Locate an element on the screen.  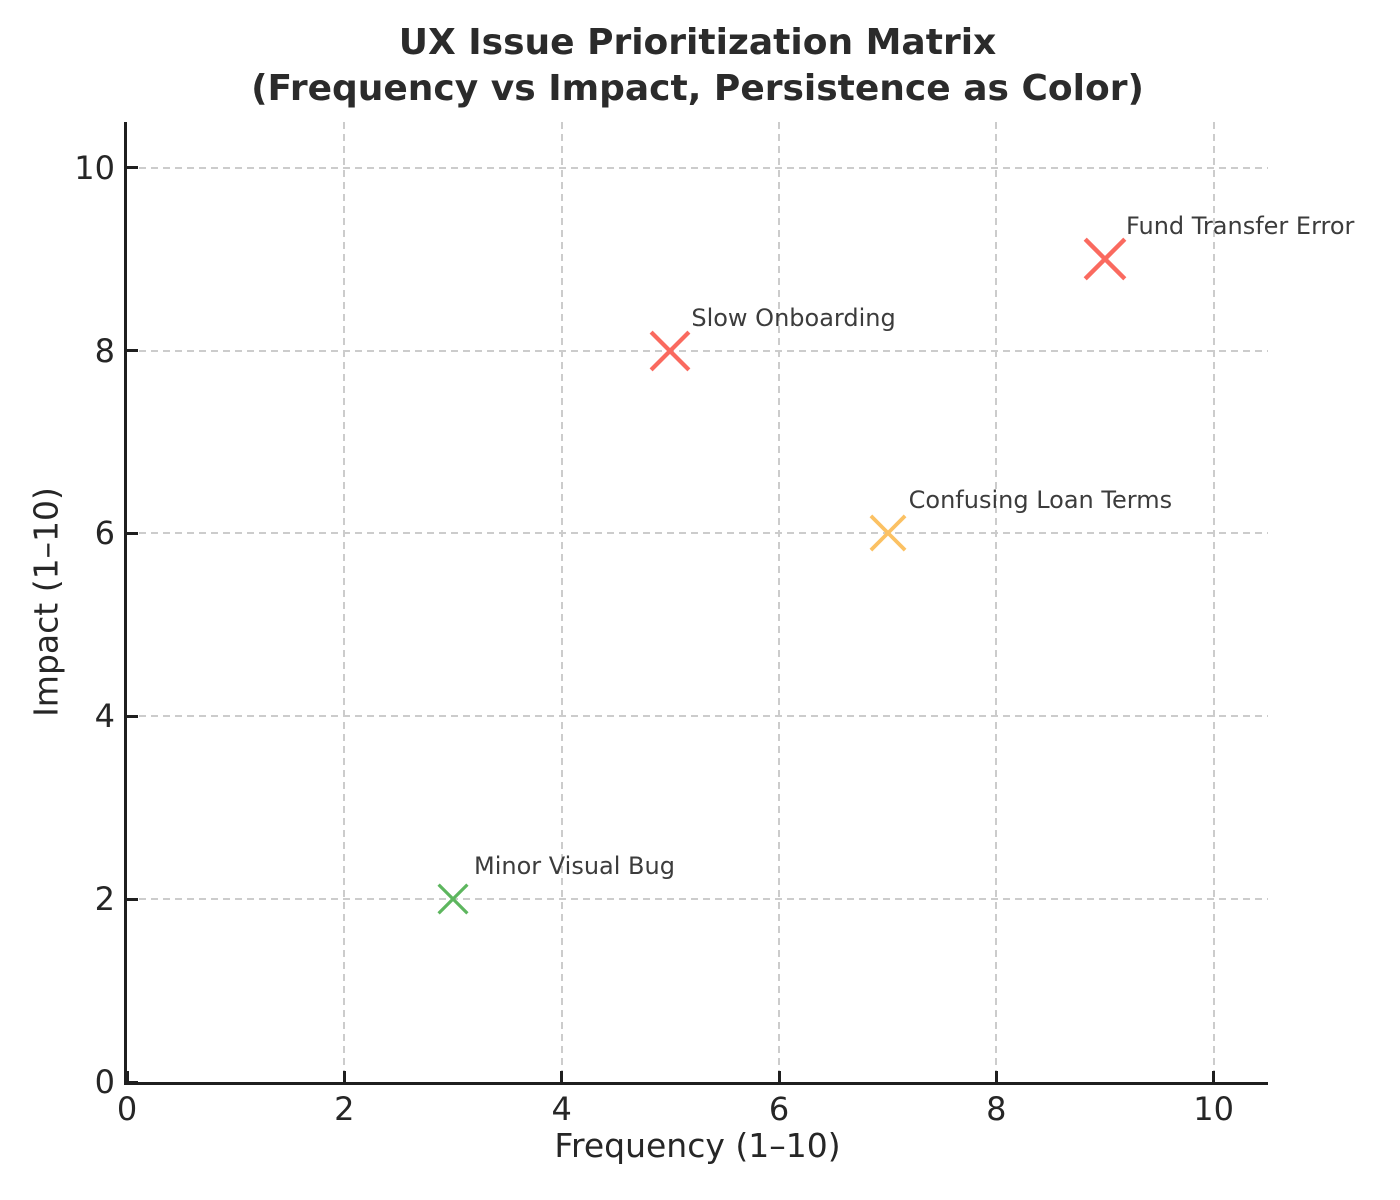
y-axis-spine is located at coordinates (125, 603).